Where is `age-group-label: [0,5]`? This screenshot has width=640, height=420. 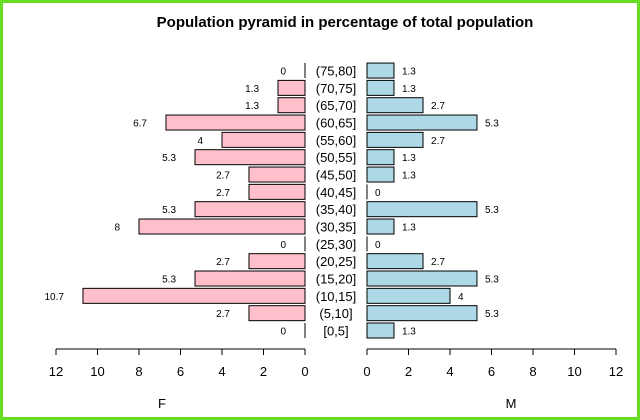 age-group-label: [0,5] is located at coordinates (335, 331).